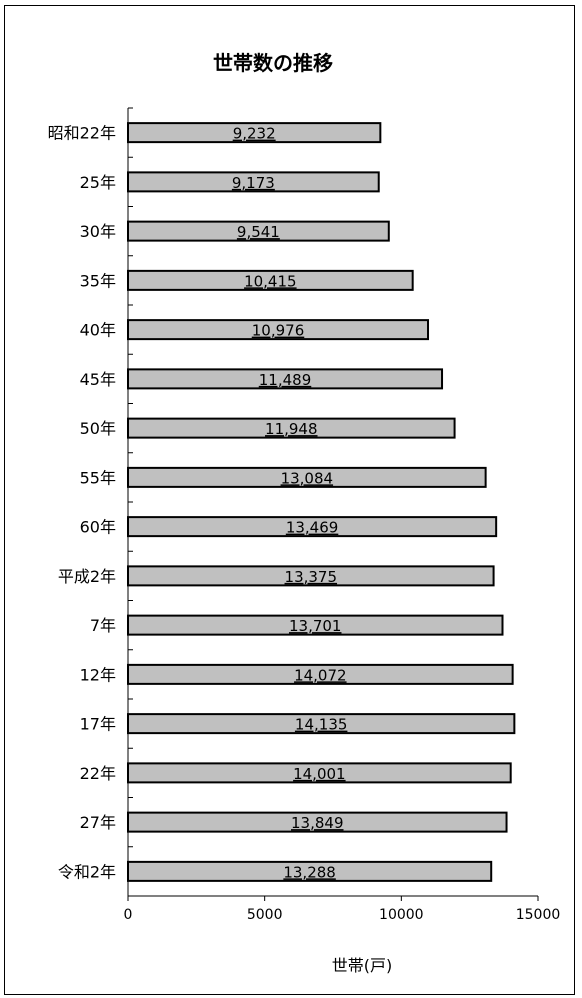 This screenshot has height=998, width=582. What do you see at coordinates (98, 724) in the screenshot?
I see `category-label: 17年` at bounding box center [98, 724].